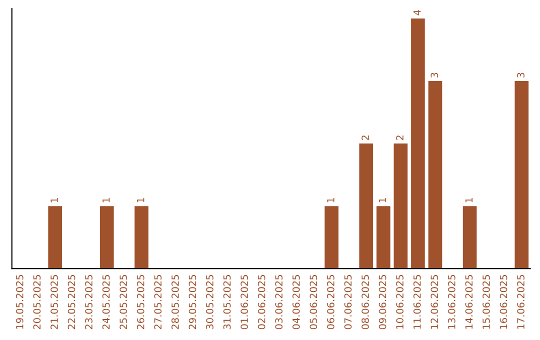 The height and width of the screenshot is (340, 540). What do you see at coordinates (452, 302) in the screenshot?
I see `x-tick-label: 13.06.2025` at bounding box center [452, 302].